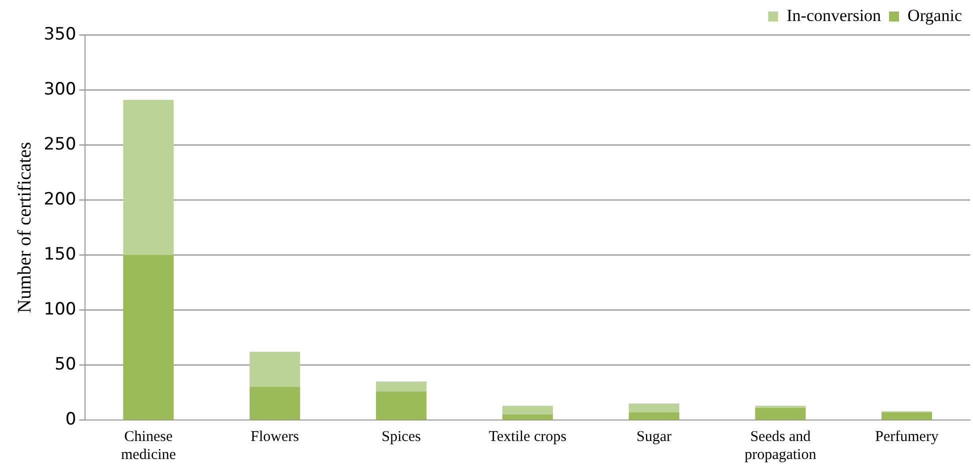 This screenshot has width=973, height=466. Describe the element at coordinates (60, 199) in the screenshot. I see `y-tick-label: 200` at that location.